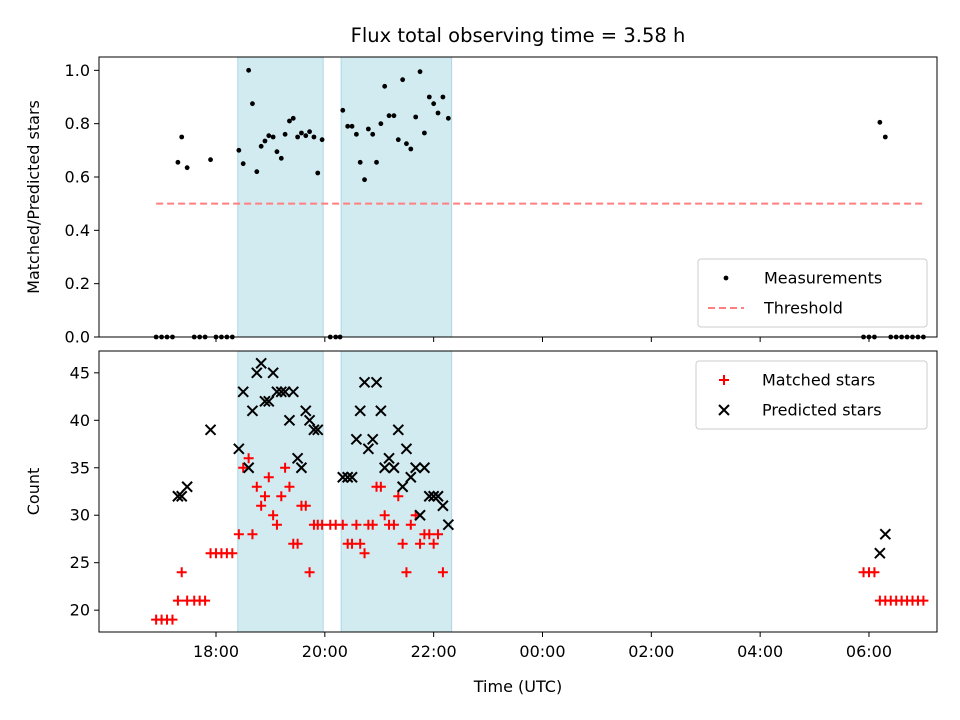  What do you see at coordinates (812, 293) in the screenshot?
I see `legend-box` at bounding box center [812, 293].